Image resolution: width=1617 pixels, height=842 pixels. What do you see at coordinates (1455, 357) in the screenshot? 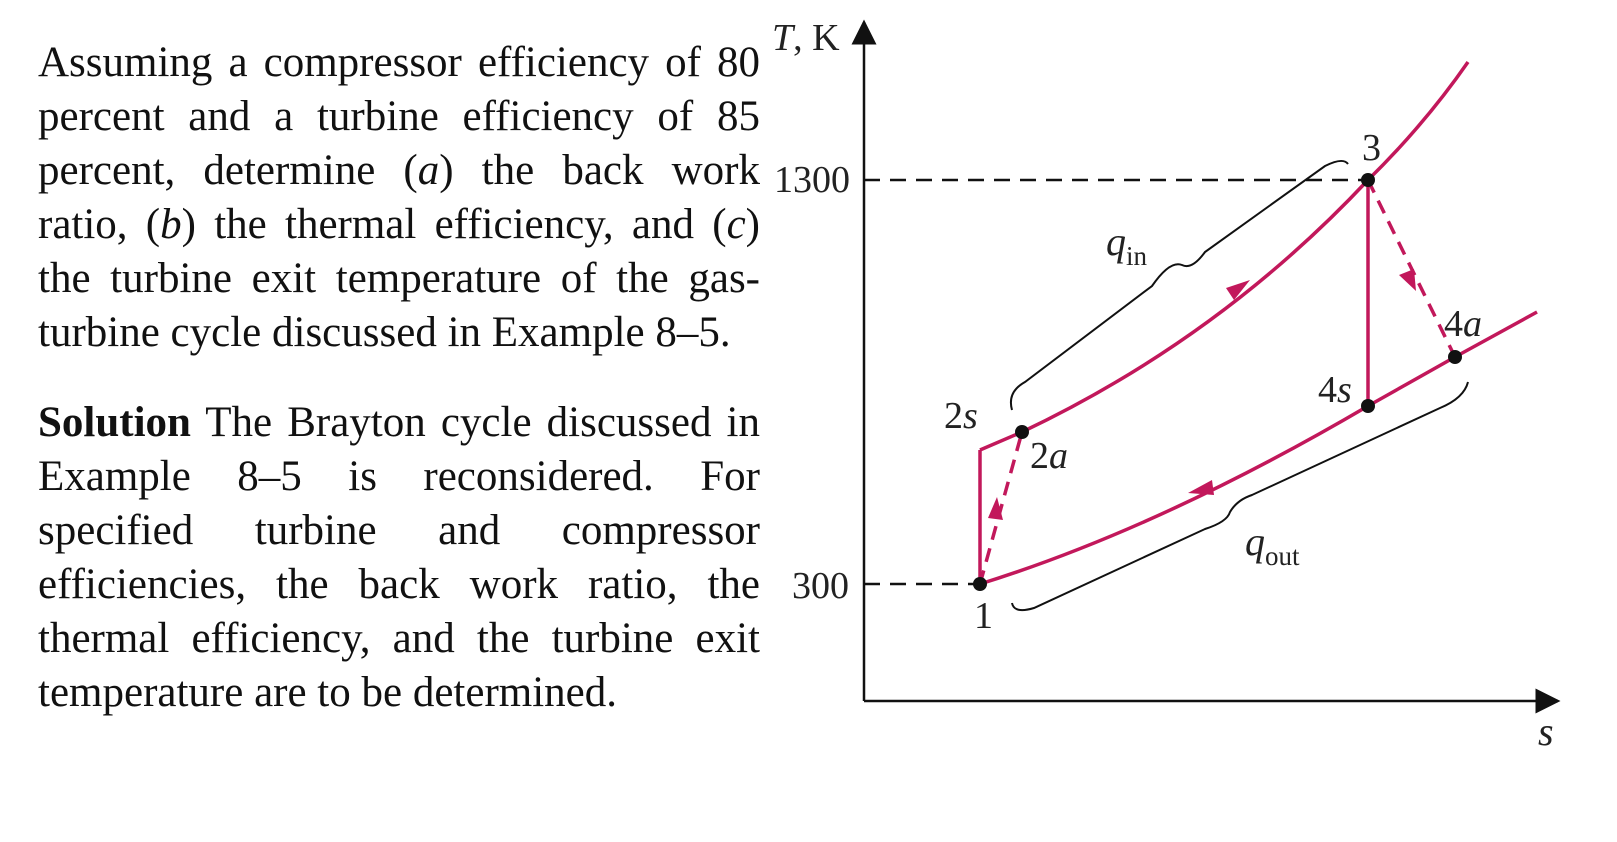
I see `state-point-4a` at bounding box center [1455, 357].